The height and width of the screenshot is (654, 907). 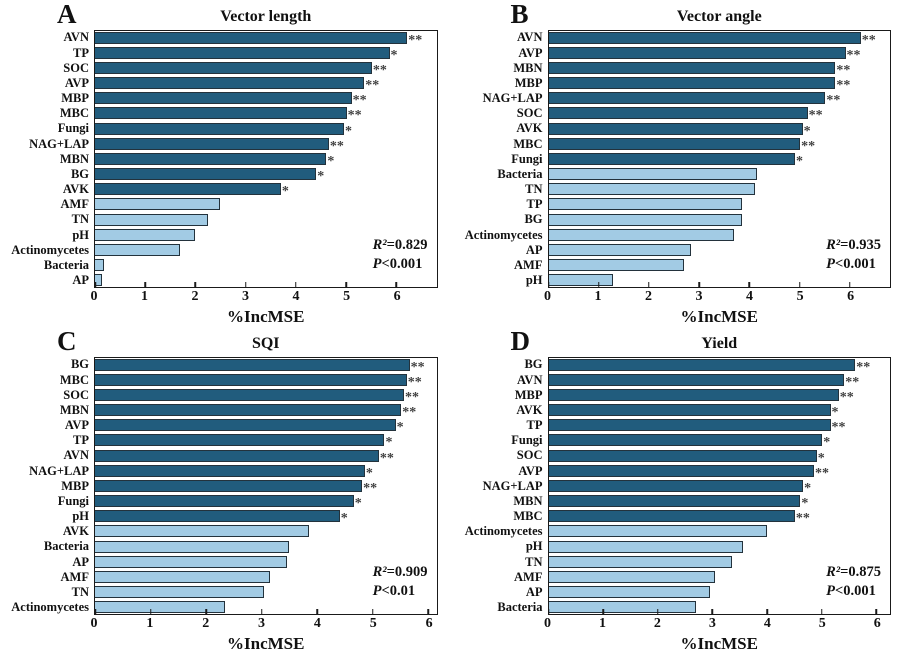 What do you see at coordinates (619, 249) in the screenshot?
I see `bar-ap` at bounding box center [619, 249].